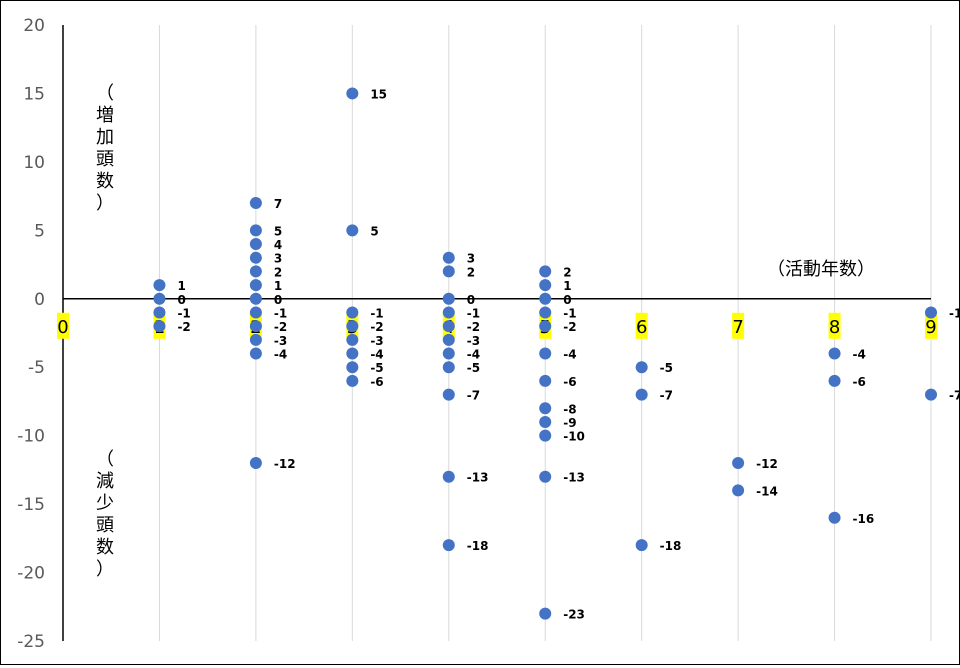 The image size is (960, 668). I want to click on data-label: -14, so click(767, 491).